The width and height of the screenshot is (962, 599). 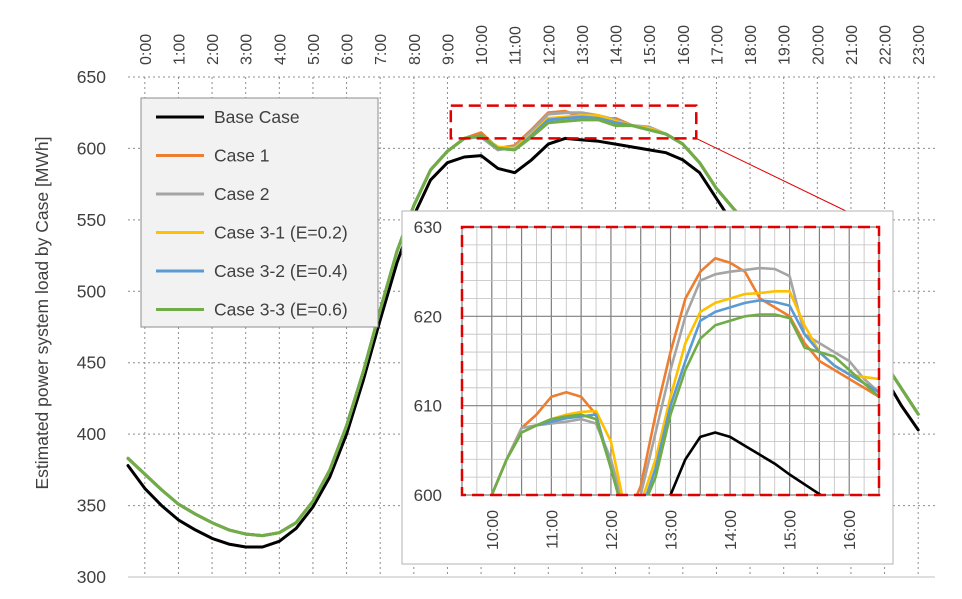 I want to click on legend-label: Case 2, so click(x=241, y=194).